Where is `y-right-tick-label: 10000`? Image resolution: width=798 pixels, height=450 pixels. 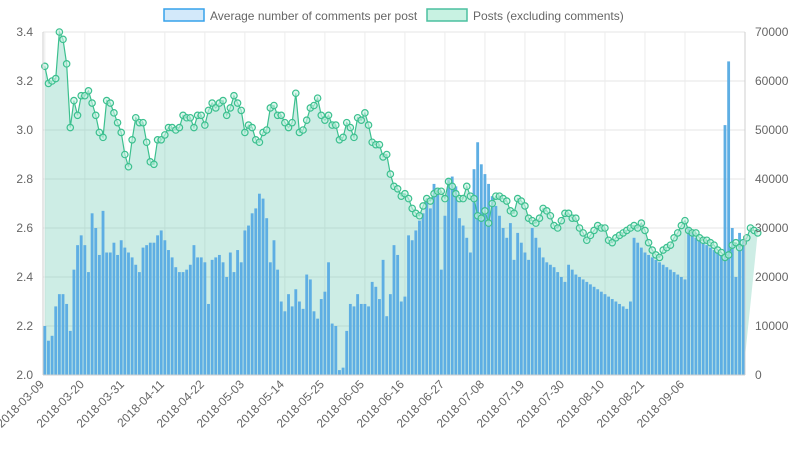
y-right-tick-label: 10000 is located at coordinates (772, 326).